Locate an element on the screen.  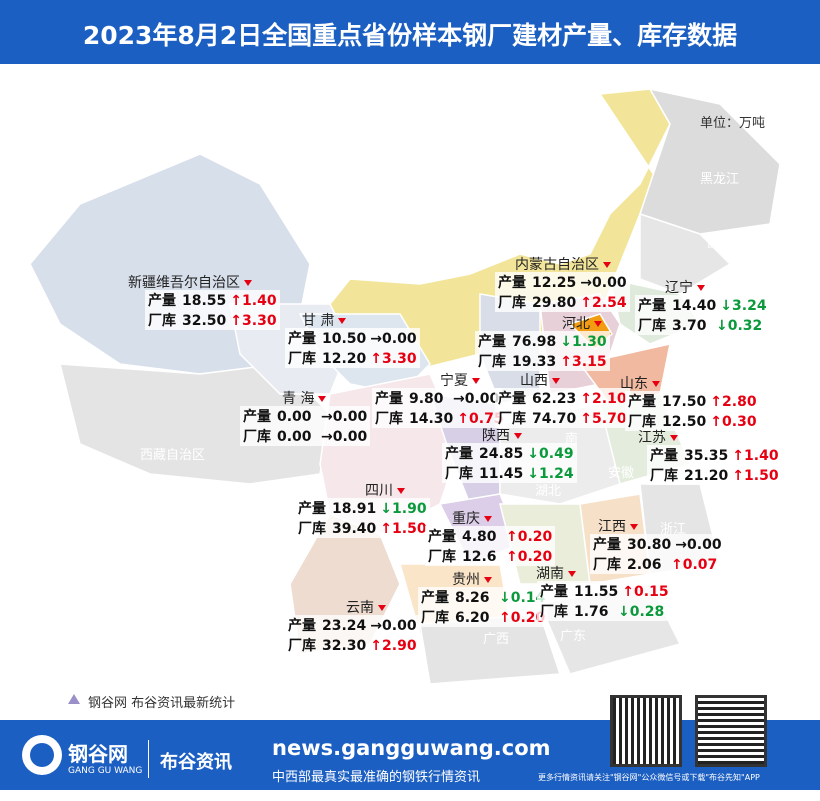
data-row: 产量 17.50 ↑2.80 is located at coordinates (692, 401).